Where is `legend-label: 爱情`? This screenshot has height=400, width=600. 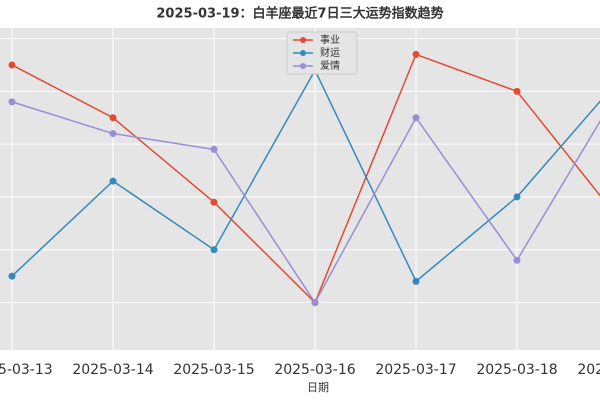 legend-label: 爱情 is located at coordinates (330, 65).